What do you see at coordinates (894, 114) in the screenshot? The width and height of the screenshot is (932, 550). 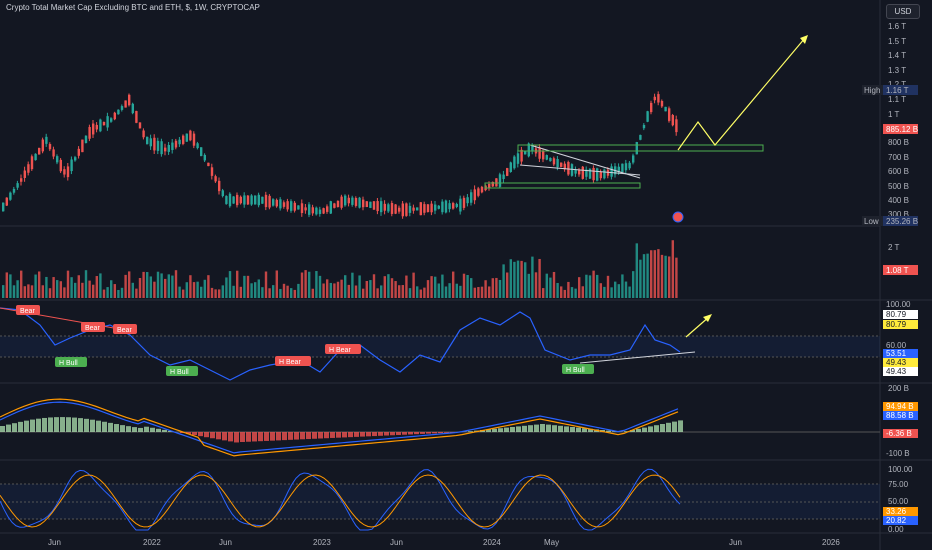 I see `price-axis-label: 1 T` at bounding box center [894, 114].